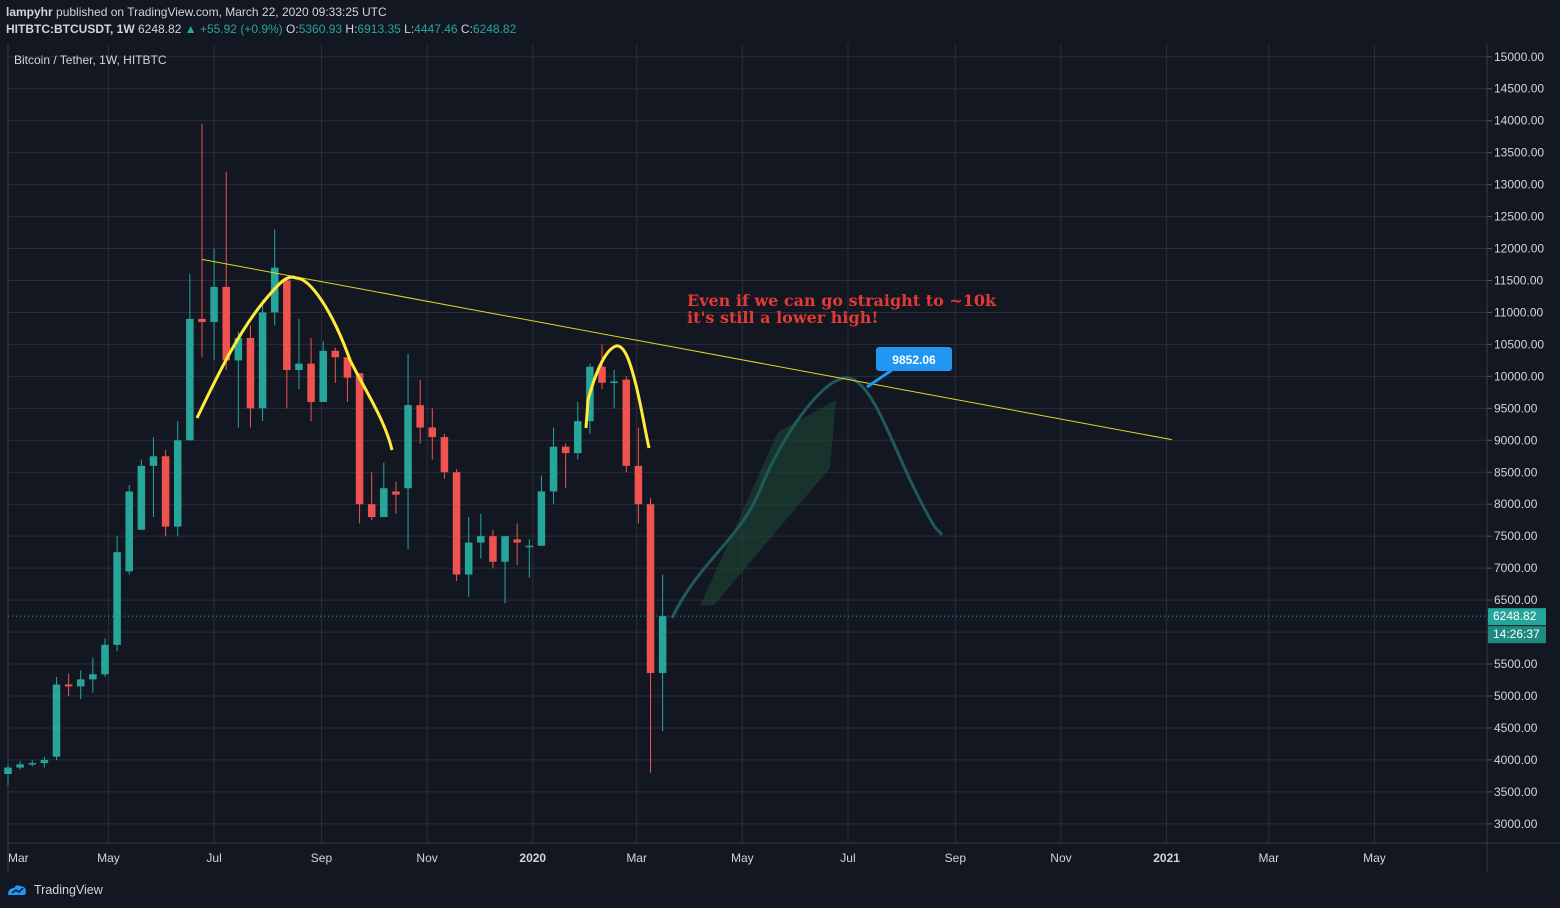 The width and height of the screenshot is (1560, 908). Describe the element at coordinates (1516, 728) in the screenshot. I see `y-tick-label: 4500.00` at that location.